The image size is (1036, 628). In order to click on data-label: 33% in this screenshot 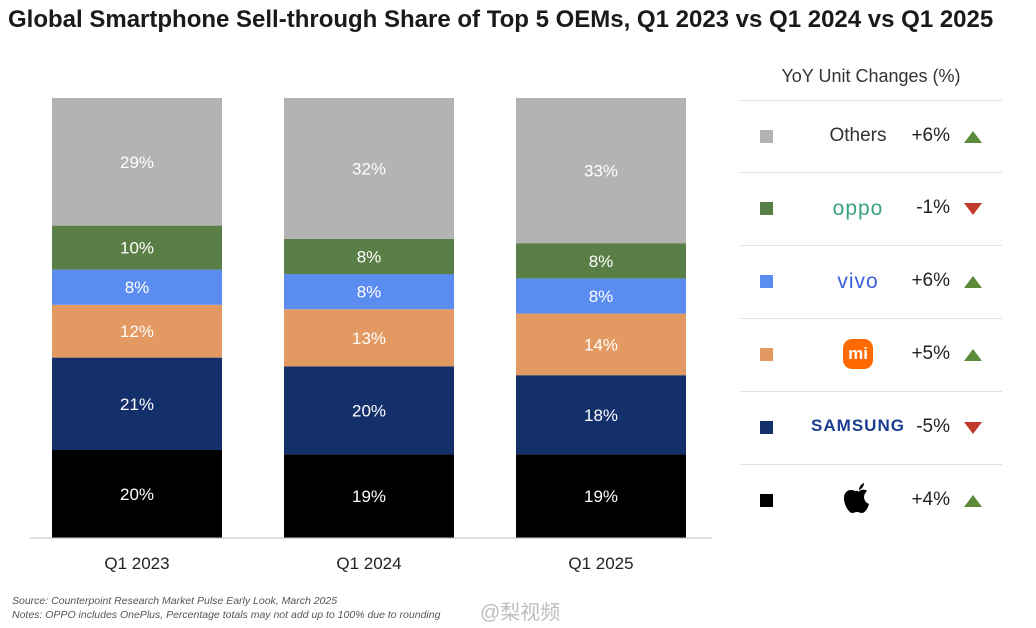, I will do `click(601, 171)`.